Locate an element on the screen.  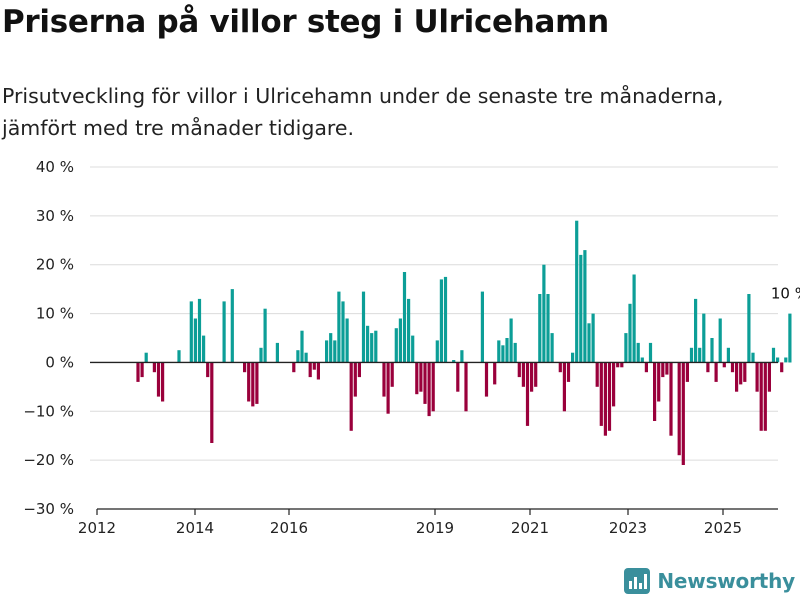
y-tick-label: 0 % is located at coordinates (59, 362).